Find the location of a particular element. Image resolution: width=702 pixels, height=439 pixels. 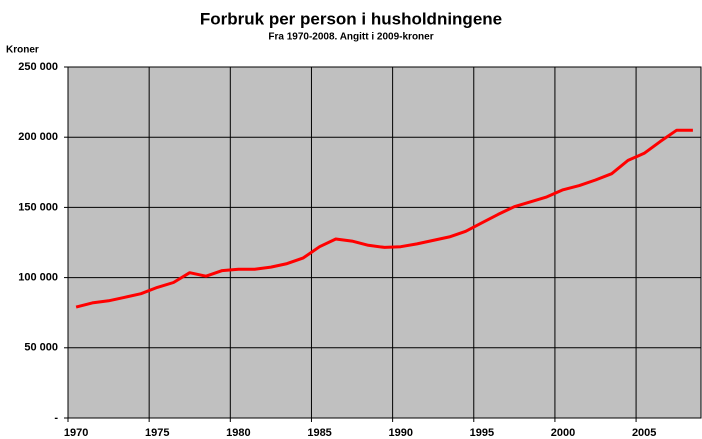

x-tick-label: 1975 is located at coordinates (157, 433).